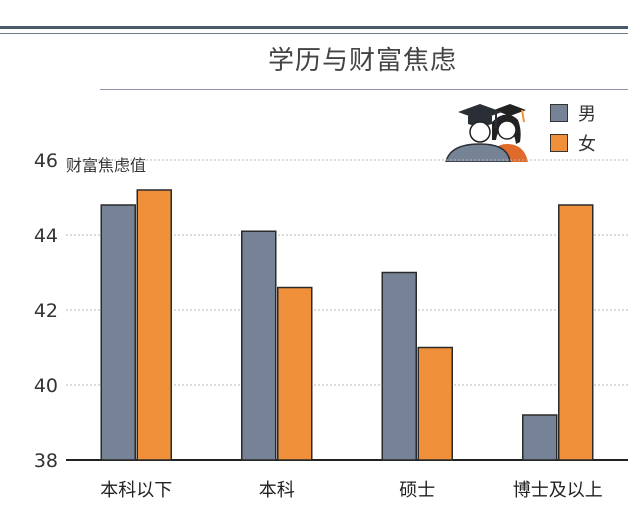  I want to click on y-tick-label: 42, so click(46, 311).